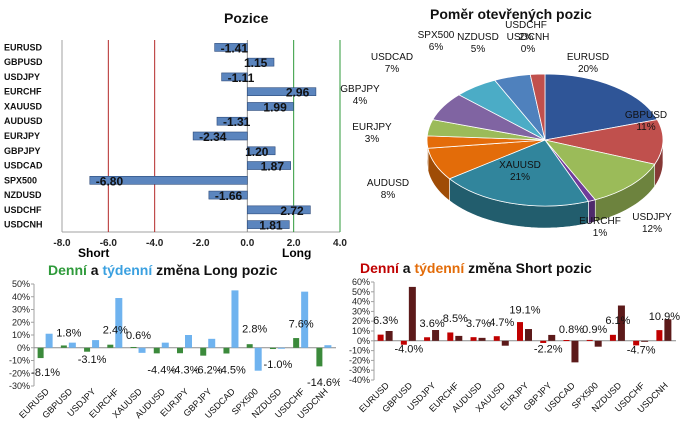 The width and height of the screenshot is (680, 442). I want to click on positions-category-label: EURCHF, so click(23, 92).